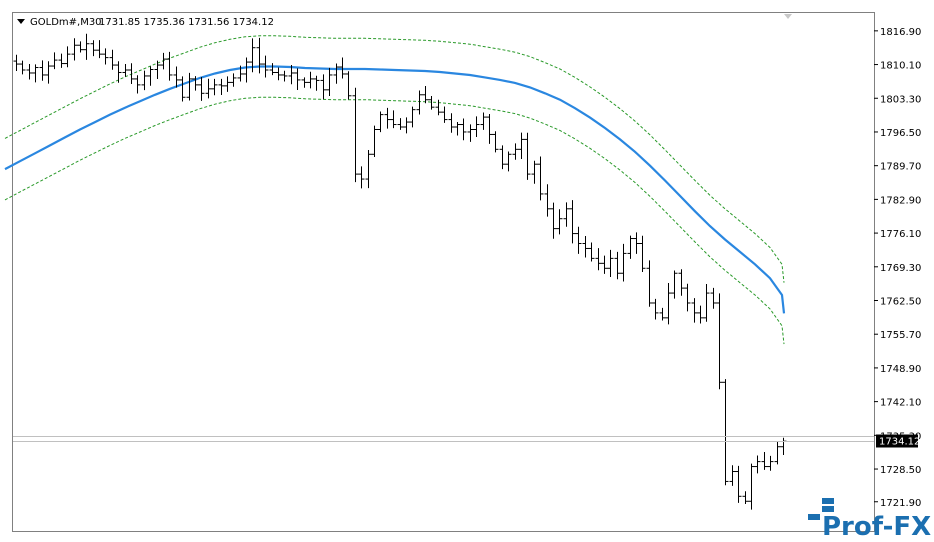  Describe the element at coordinates (466, 441) in the screenshot. I see `current-price-line: 1734.12` at that location.